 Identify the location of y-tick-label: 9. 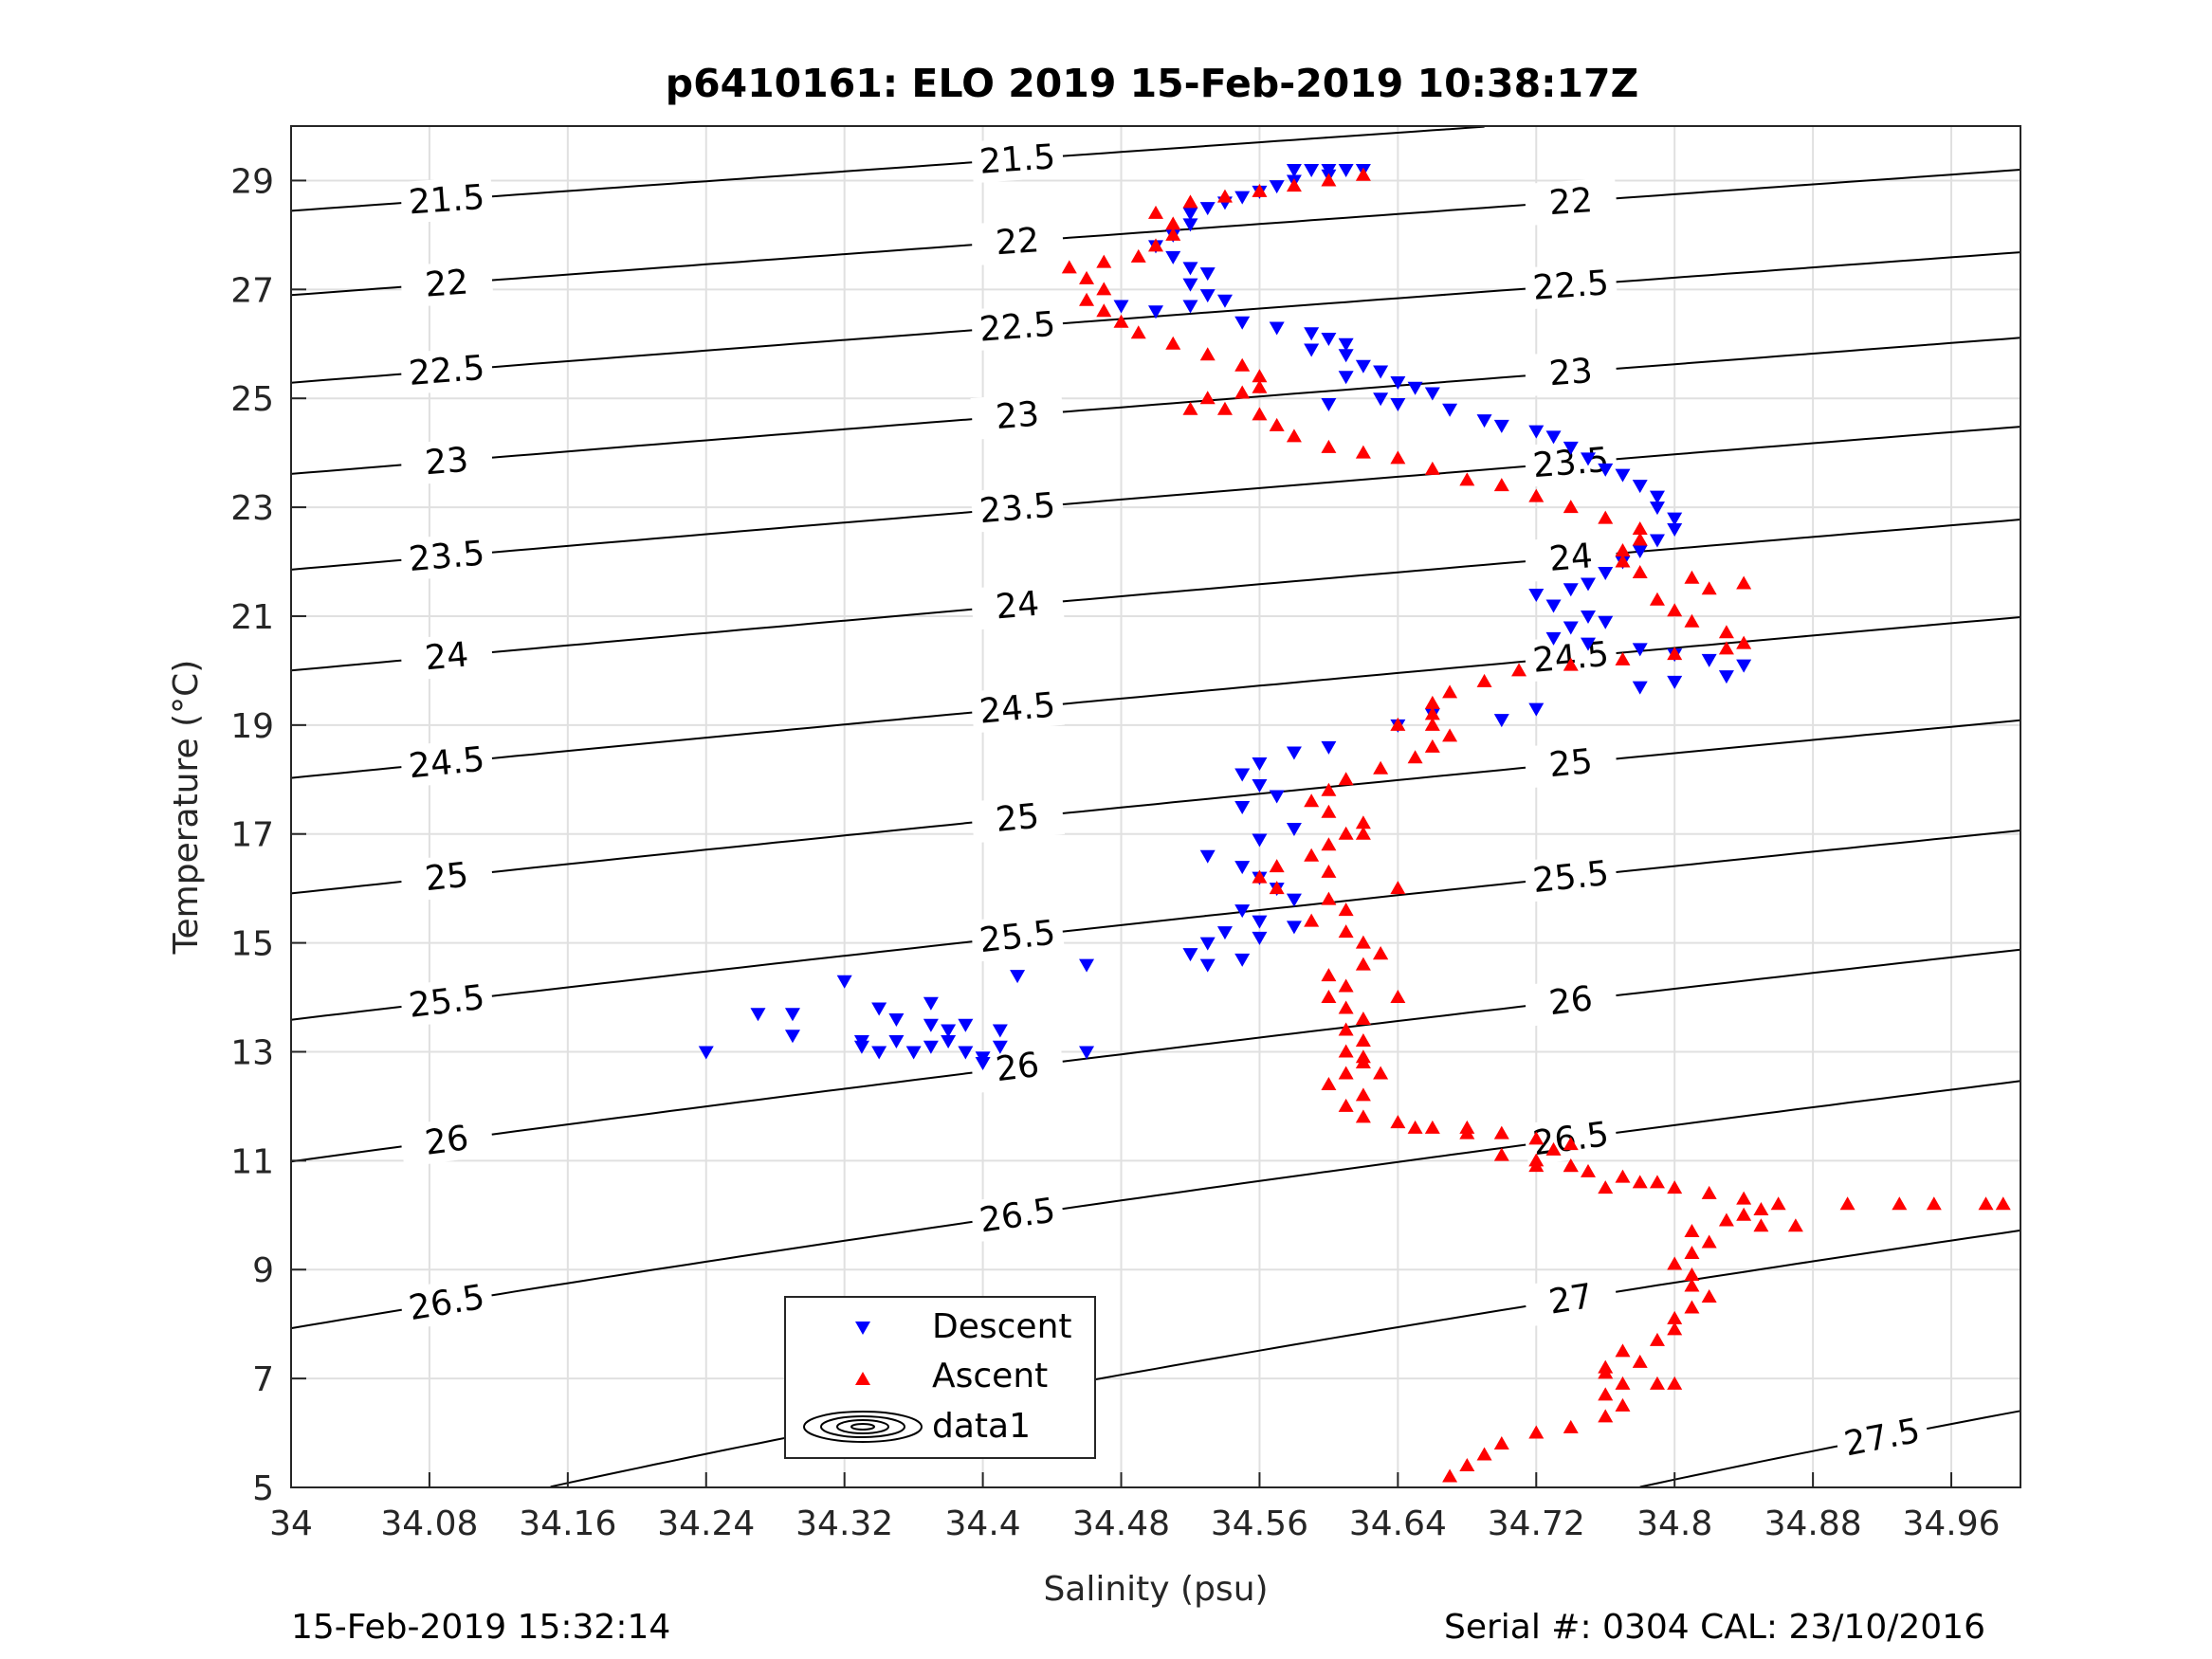
(263, 1270).